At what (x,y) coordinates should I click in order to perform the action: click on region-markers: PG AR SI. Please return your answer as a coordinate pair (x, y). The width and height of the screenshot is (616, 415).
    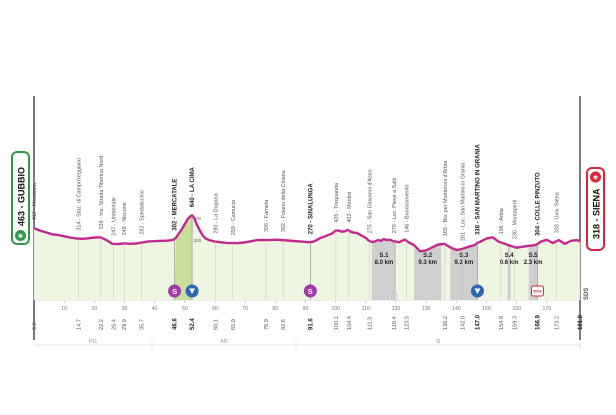
    Looking at the image, I should click on (335, 344).